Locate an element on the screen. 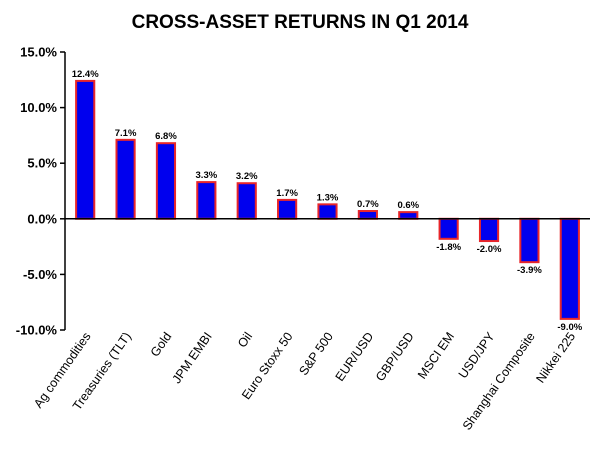 The width and height of the screenshot is (600, 450). data-label: 7.1% is located at coordinates (126, 133).